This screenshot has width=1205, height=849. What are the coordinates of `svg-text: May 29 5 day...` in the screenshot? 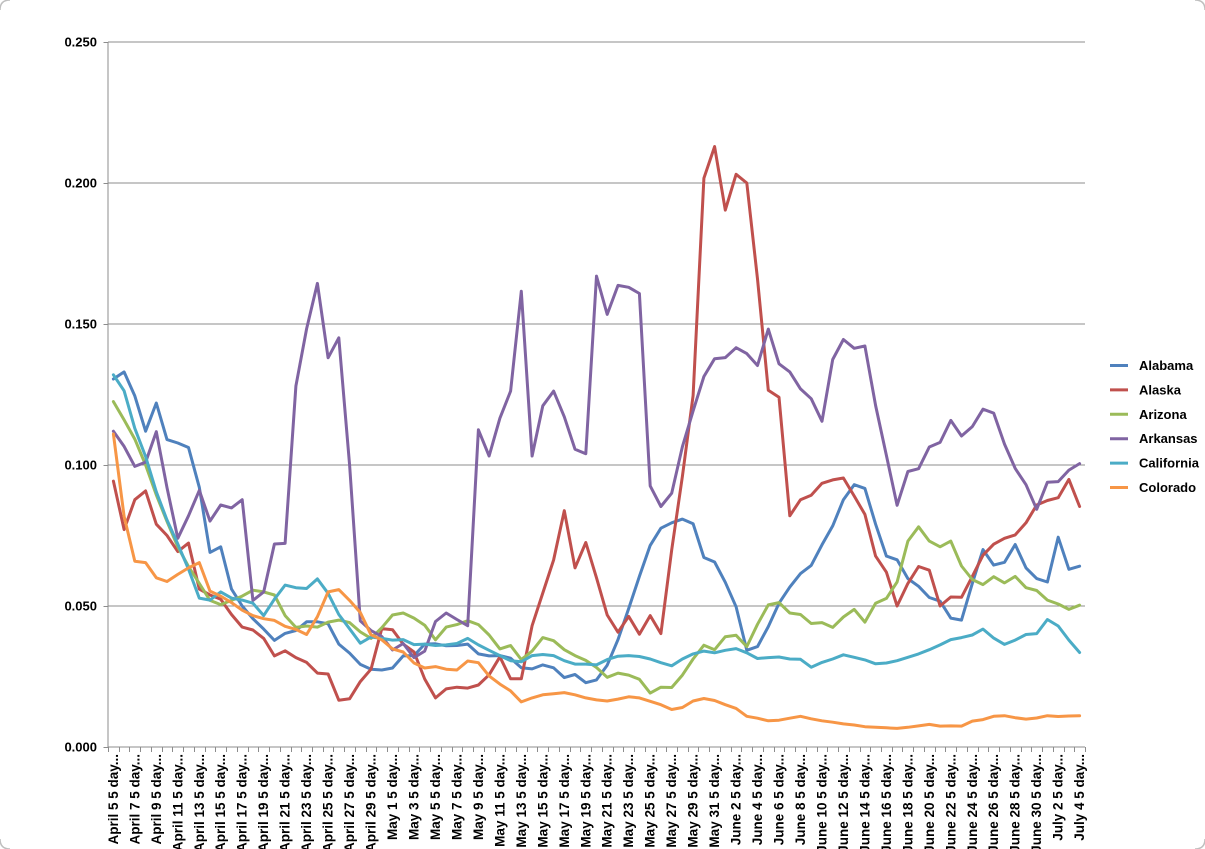 It's located at (693, 801).